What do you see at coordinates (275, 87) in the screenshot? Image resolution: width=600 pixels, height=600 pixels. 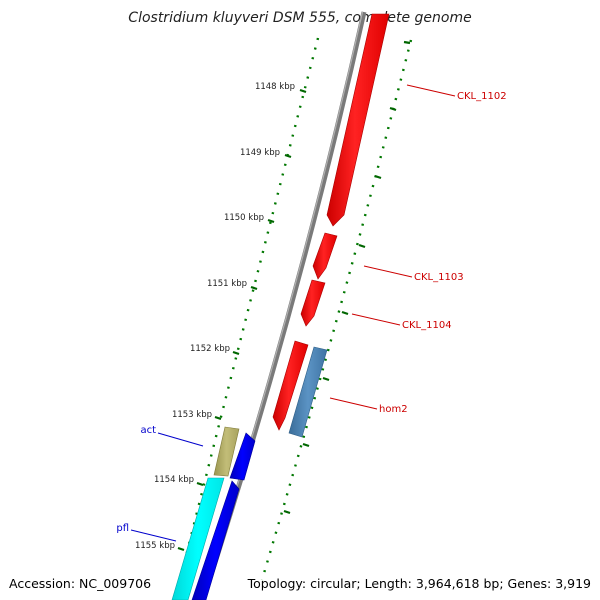 I see `tick-label-1148: 1148 kbp` at bounding box center [275, 87].